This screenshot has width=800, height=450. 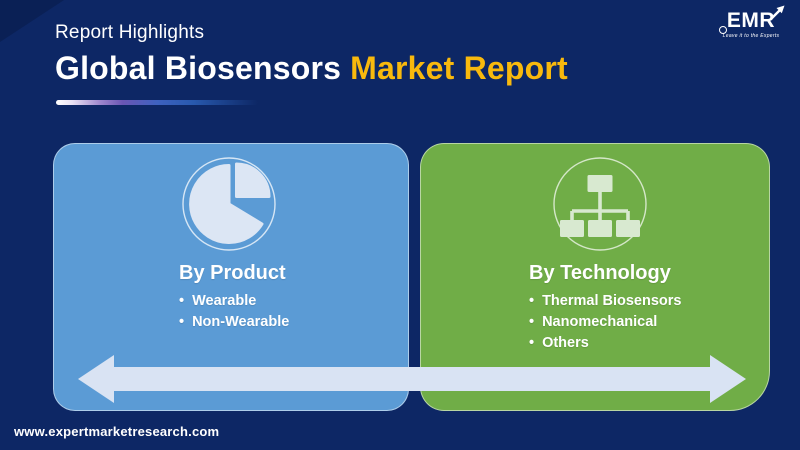 I want to click on logo-tagline: Leave it to the Experts, so click(x=751, y=36).